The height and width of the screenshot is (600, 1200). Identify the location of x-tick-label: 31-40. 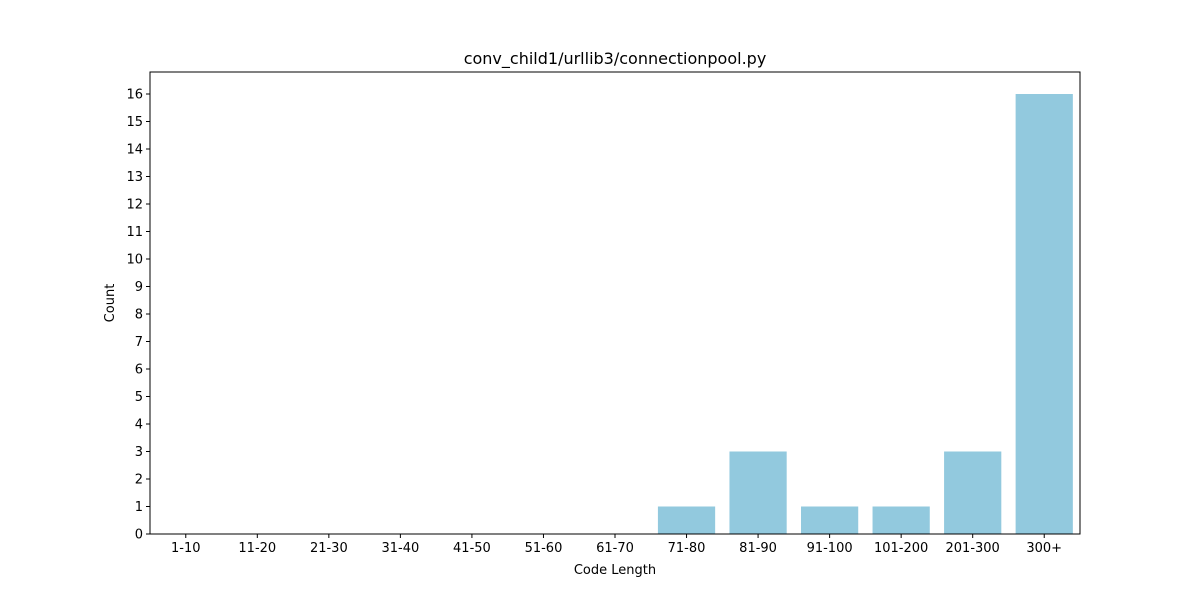
(400, 548).